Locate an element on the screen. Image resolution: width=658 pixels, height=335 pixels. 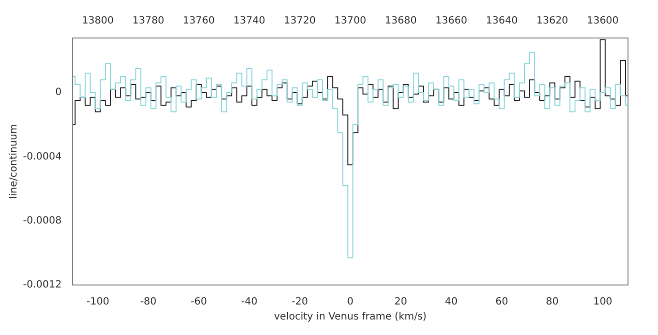
x2-tick-label: 13740 is located at coordinates (249, 21).